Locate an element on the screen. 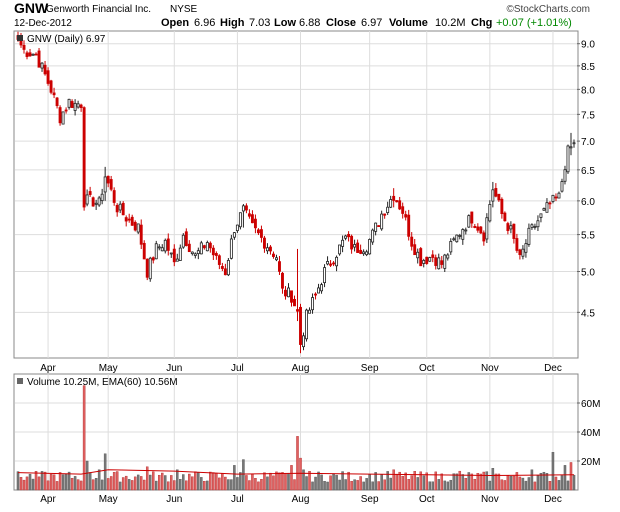 The width and height of the screenshot is (620, 512). open-label: Open is located at coordinates (175, 23).